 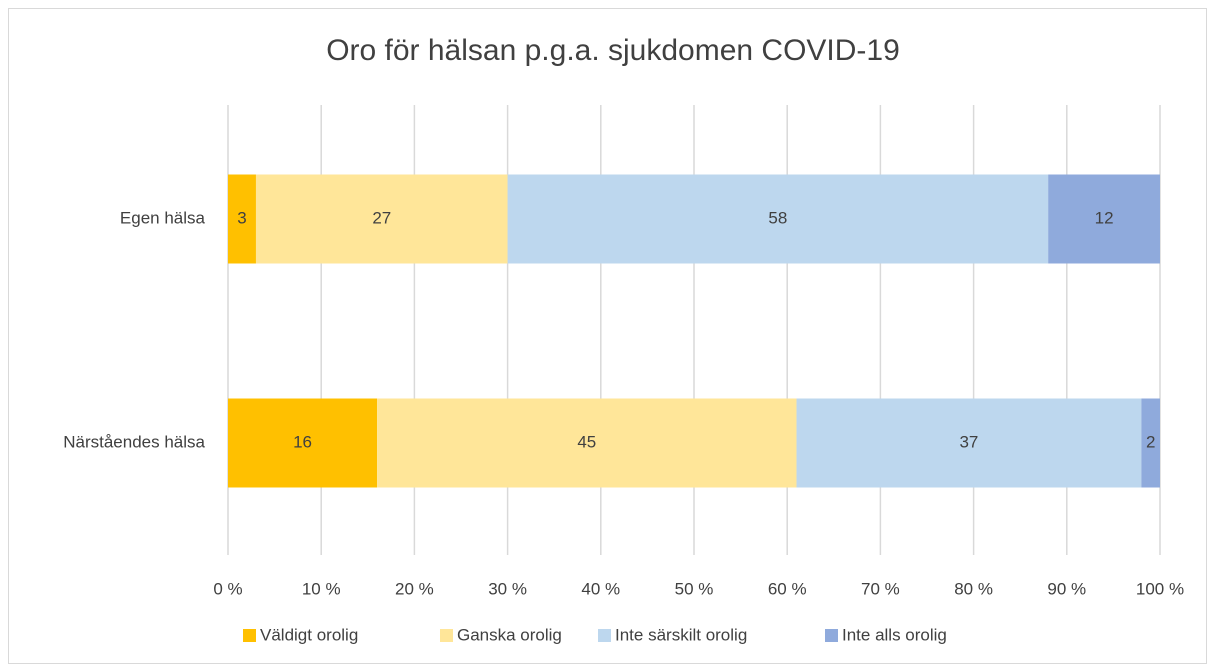 I want to click on data-label: 2, so click(x=1150, y=441).